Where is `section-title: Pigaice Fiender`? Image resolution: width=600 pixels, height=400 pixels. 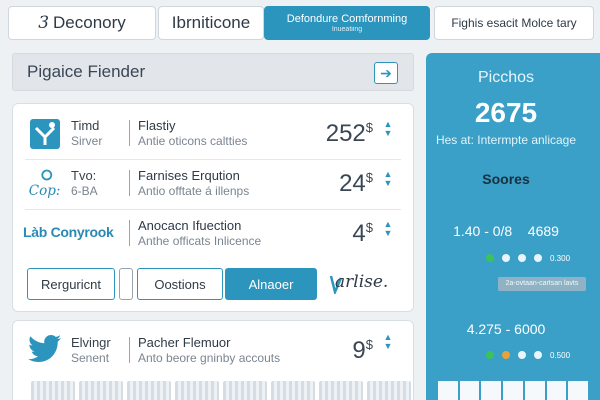 section-title: Pigaice Fiender is located at coordinates (86, 71).